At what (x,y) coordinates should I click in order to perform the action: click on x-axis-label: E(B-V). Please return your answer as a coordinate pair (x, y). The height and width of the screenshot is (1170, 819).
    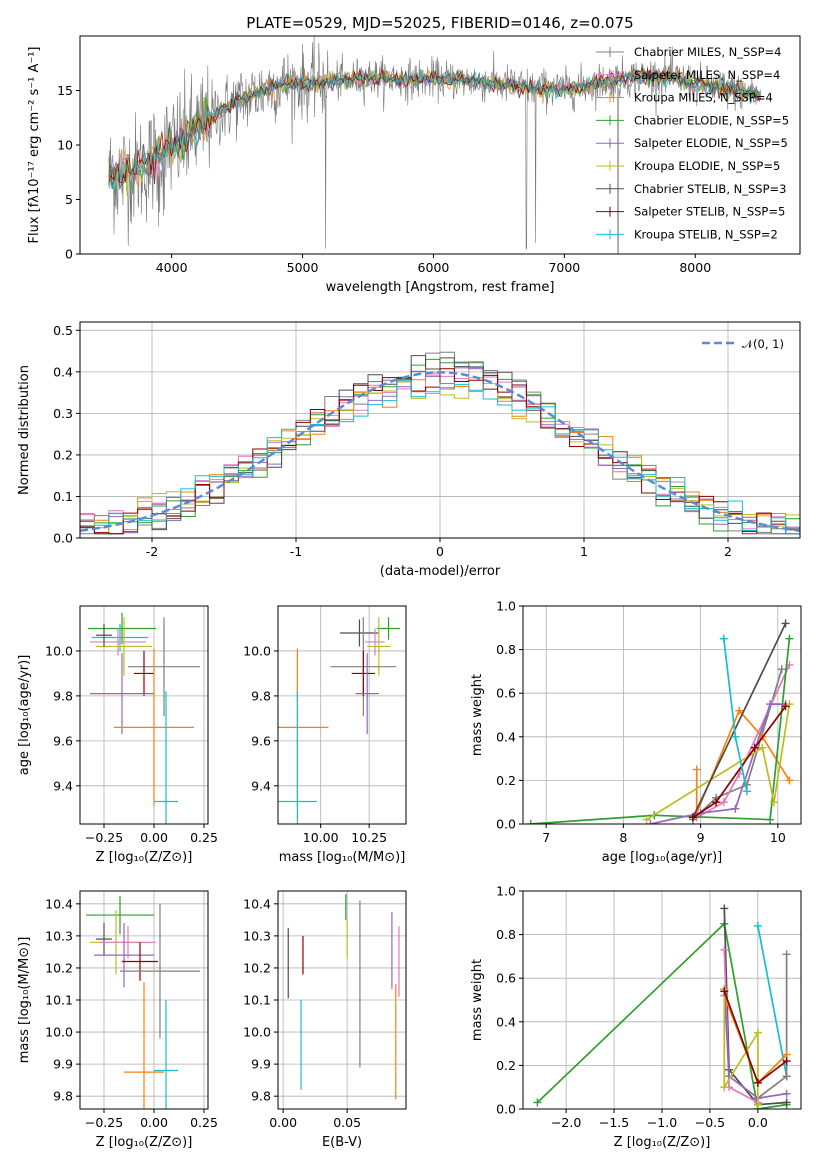
    Looking at the image, I should click on (342, 1142).